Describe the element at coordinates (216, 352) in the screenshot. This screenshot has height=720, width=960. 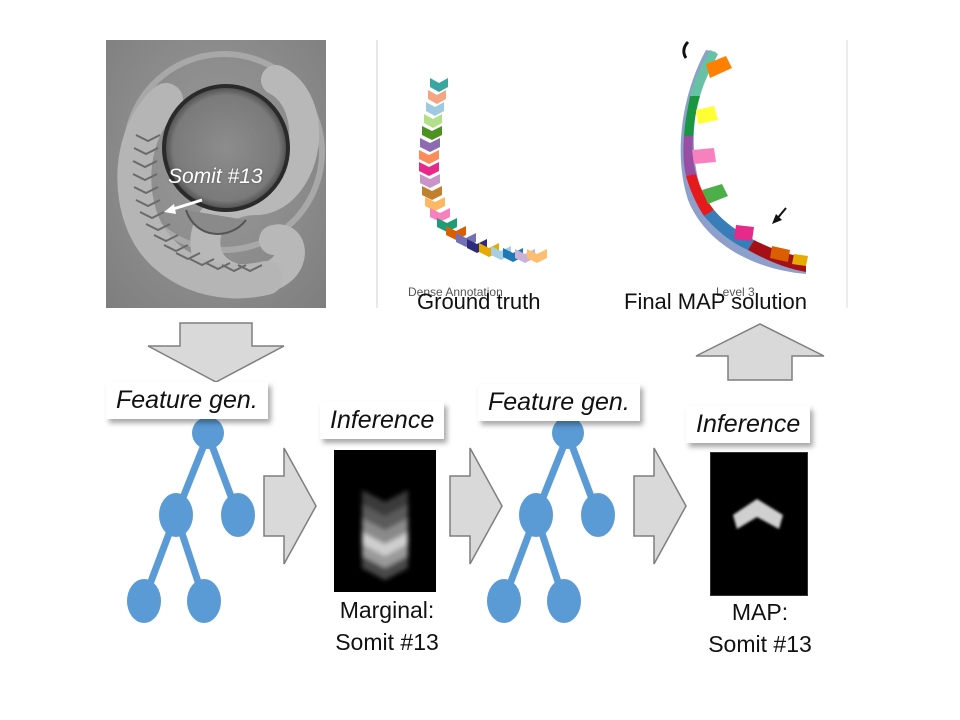
I see `down-arrow` at that location.